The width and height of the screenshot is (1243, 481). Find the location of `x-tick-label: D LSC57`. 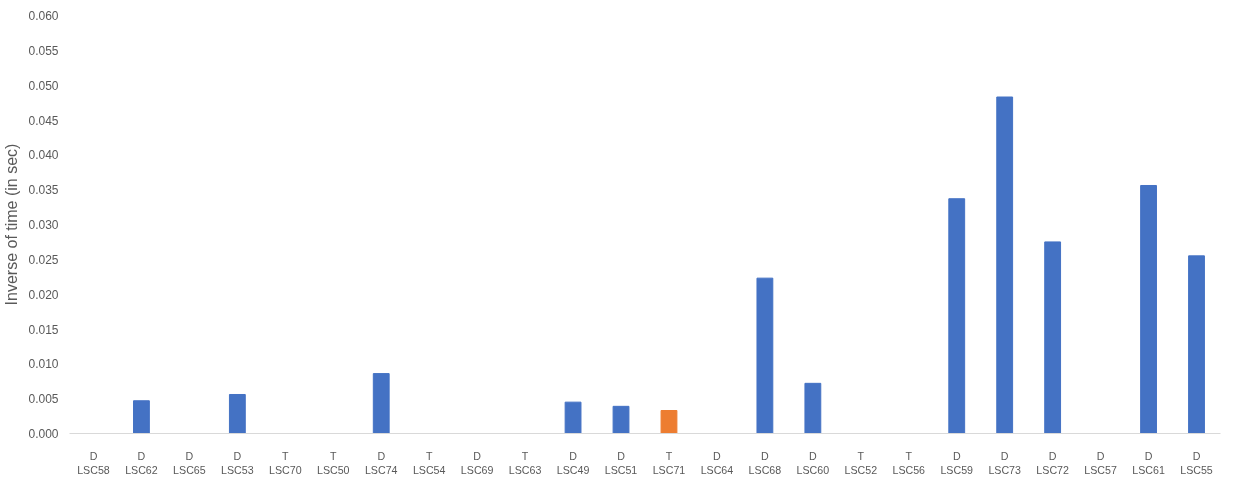

x-tick-label: D LSC57 is located at coordinates (1100, 462).